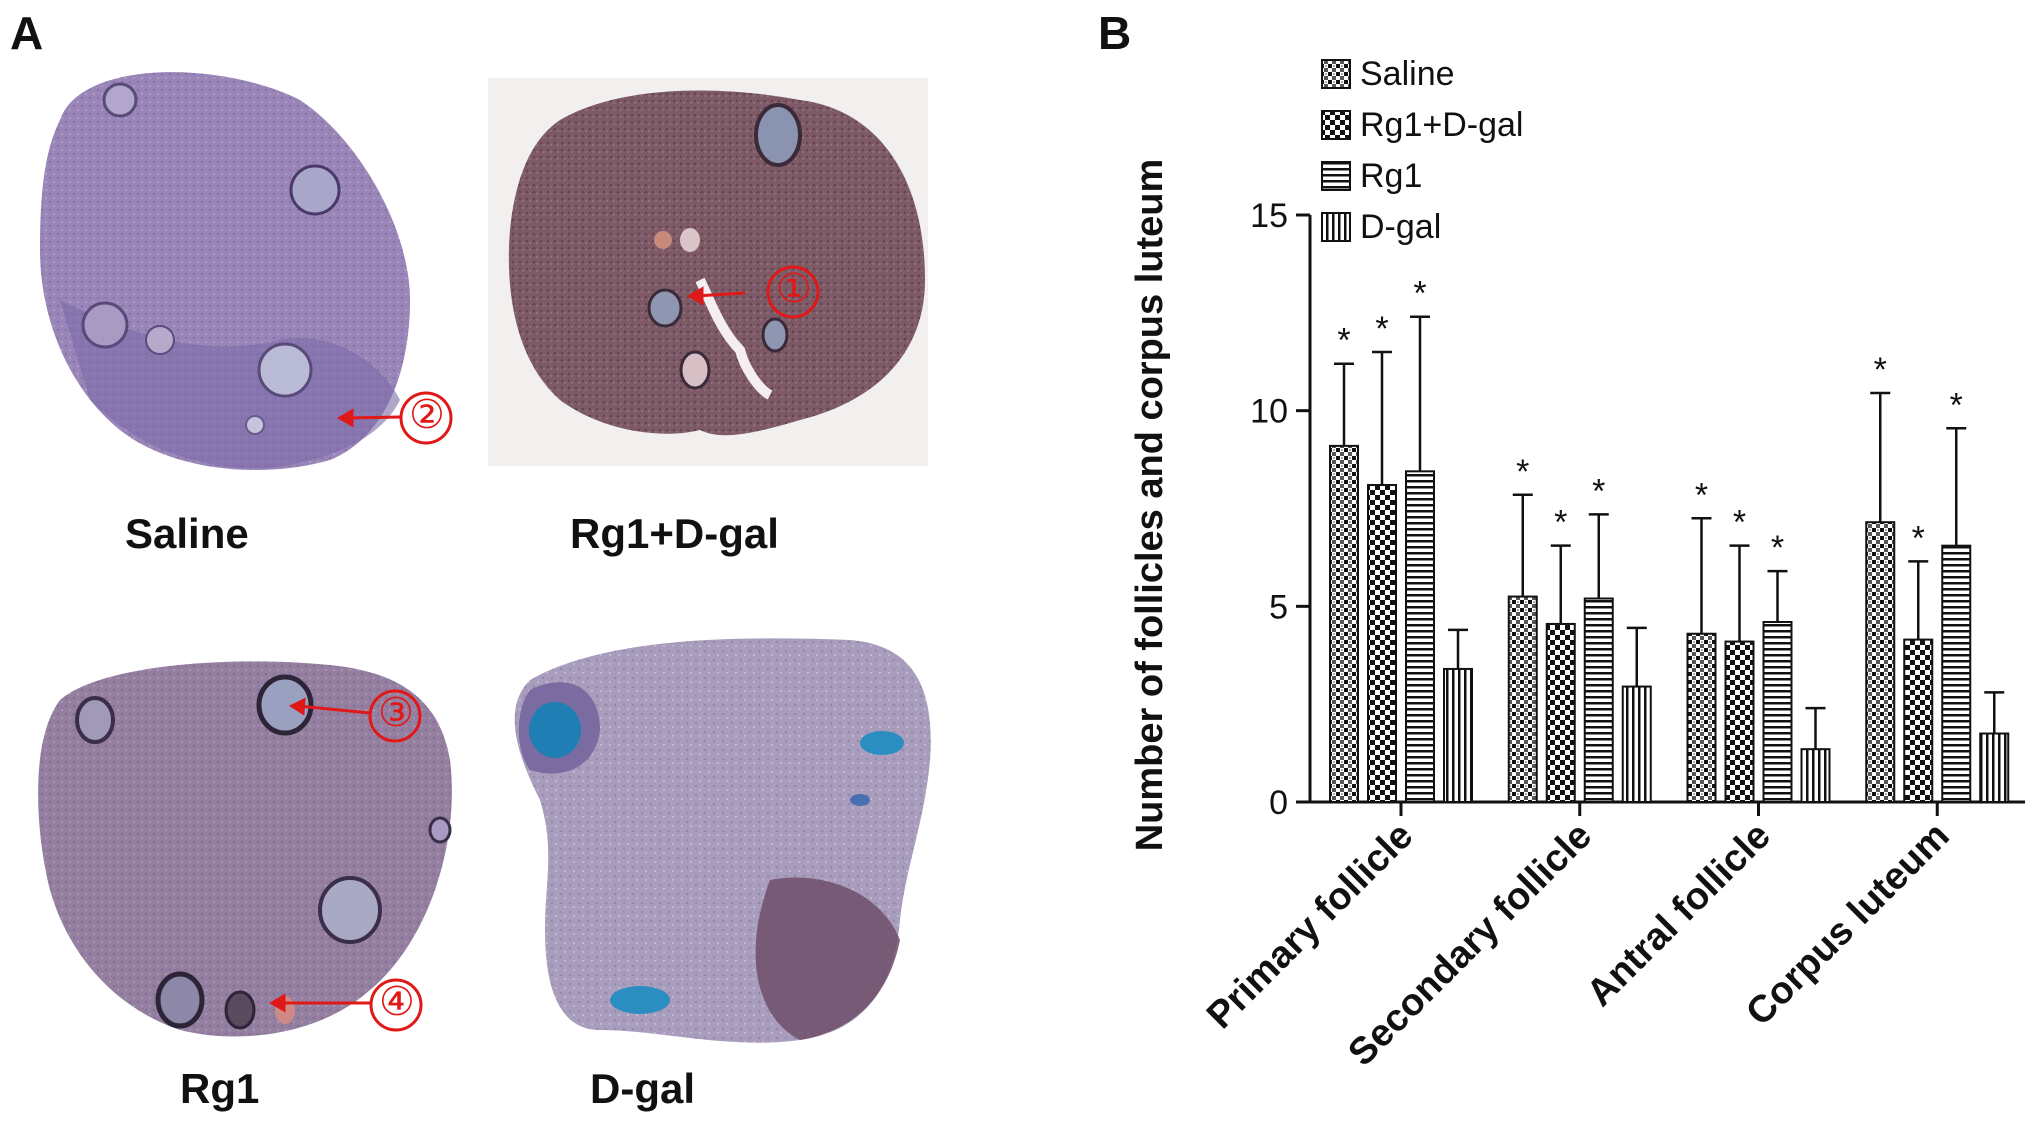  I want to click on dgal-micrograph, so click(722, 840).